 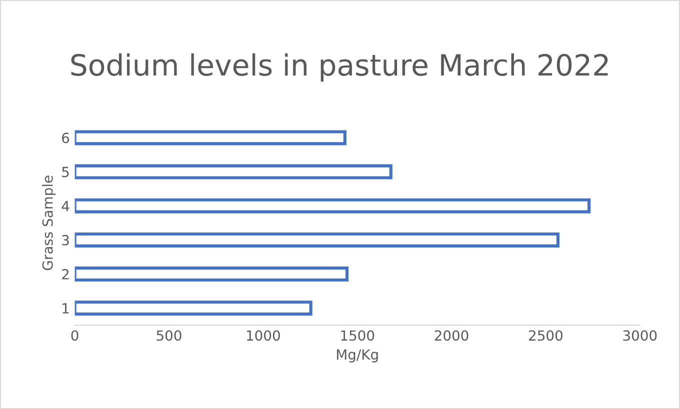 I want to click on y-tick-label: 4, so click(x=66, y=206).